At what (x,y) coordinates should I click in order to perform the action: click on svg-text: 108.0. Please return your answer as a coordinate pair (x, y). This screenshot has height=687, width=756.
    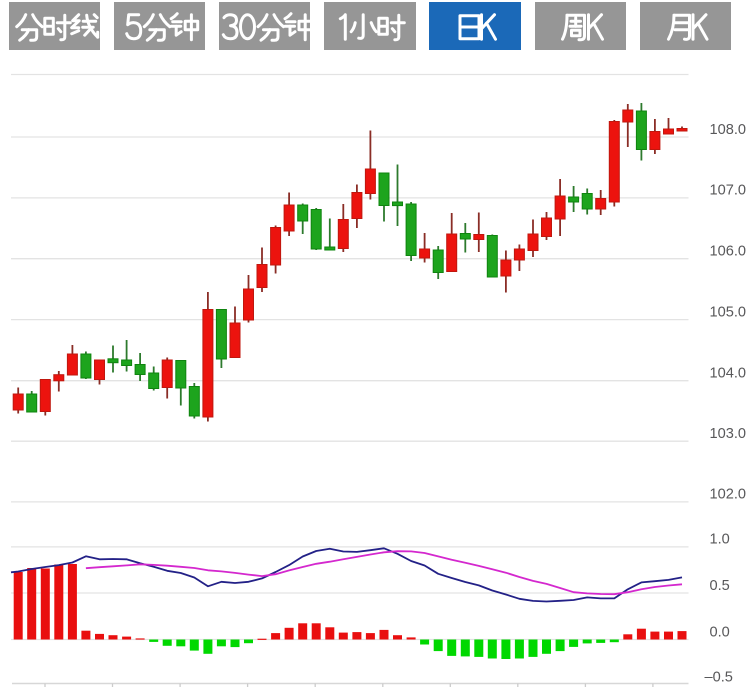
    Looking at the image, I should click on (728, 130).